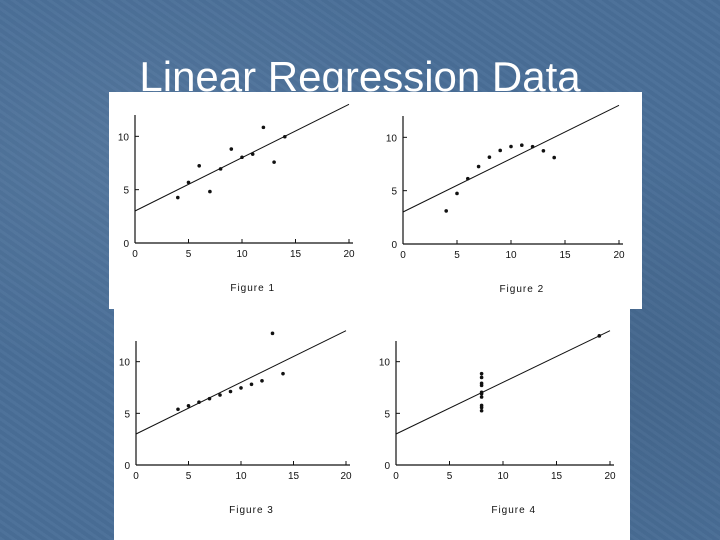 The width and height of the screenshot is (720, 540). What do you see at coordinates (189, 476) in the screenshot?
I see `x-tick-label-3-1: 5` at bounding box center [189, 476].